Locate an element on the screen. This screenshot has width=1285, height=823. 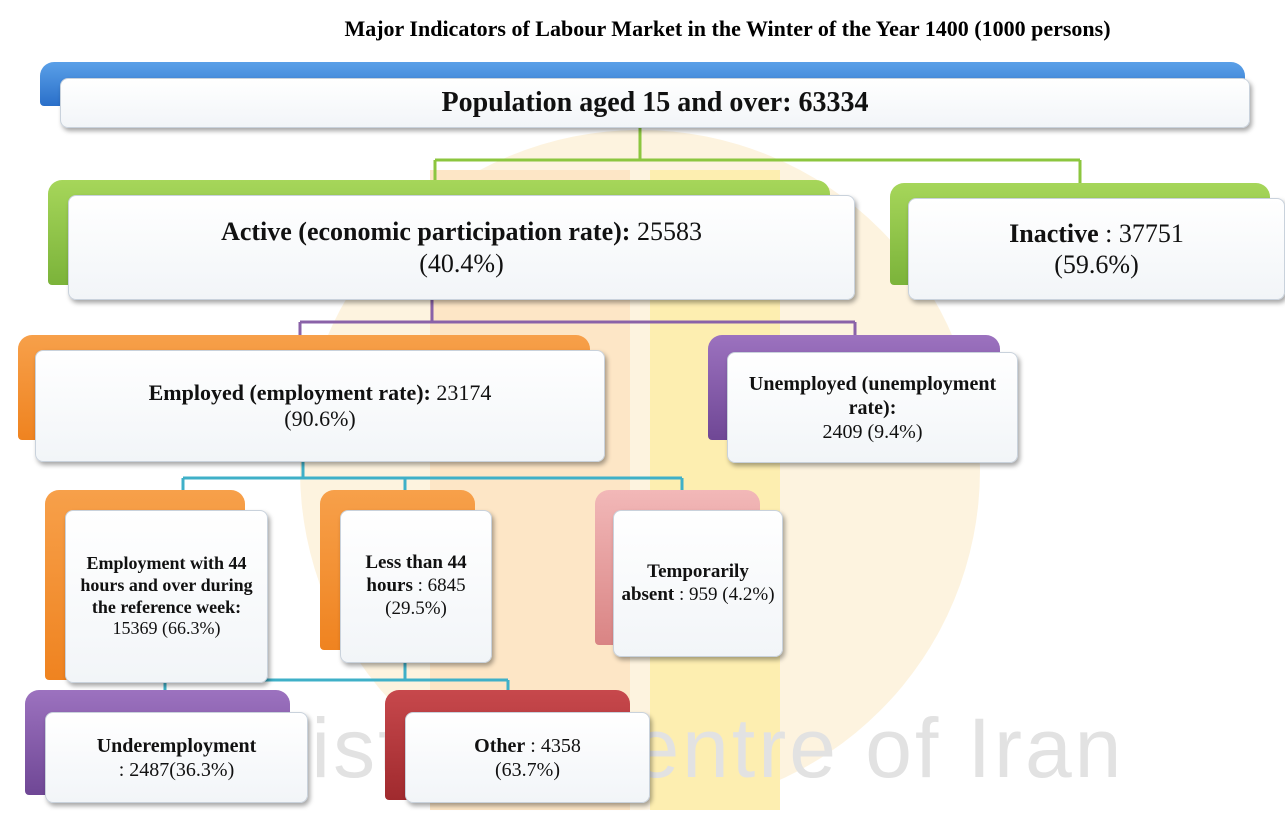
node: Inactive : 37751 (59.6%) is located at coordinates (1096, 249).